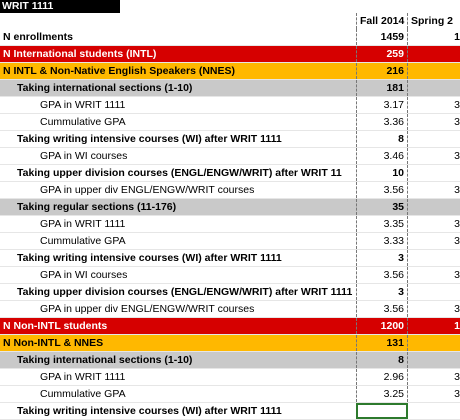 Image resolution: width=460 pixels, height=420 pixels. What do you see at coordinates (230, 360) in the screenshot?
I see `table-row: Taking international sections (1-10) 8` at bounding box center [230, 360].